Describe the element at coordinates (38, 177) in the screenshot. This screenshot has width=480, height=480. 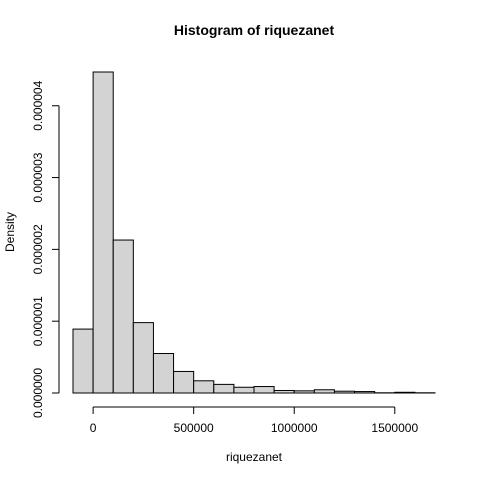
I see `y-tick-label: 0.000003` at that location.